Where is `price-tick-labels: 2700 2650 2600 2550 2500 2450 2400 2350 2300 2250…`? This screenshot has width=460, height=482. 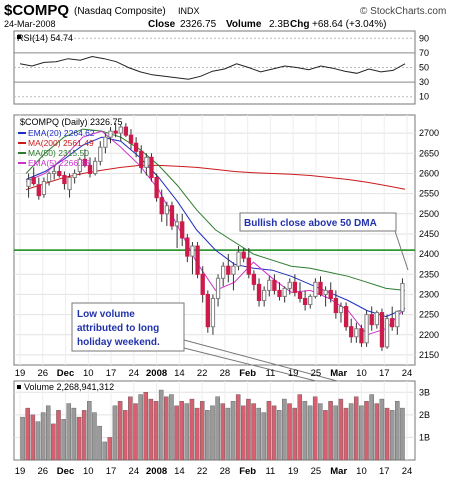
price-tick-labels: 2700 2650 2600 2550 2500 2450 2400 2350 2300 2250… is located at coordinates (429, 244).